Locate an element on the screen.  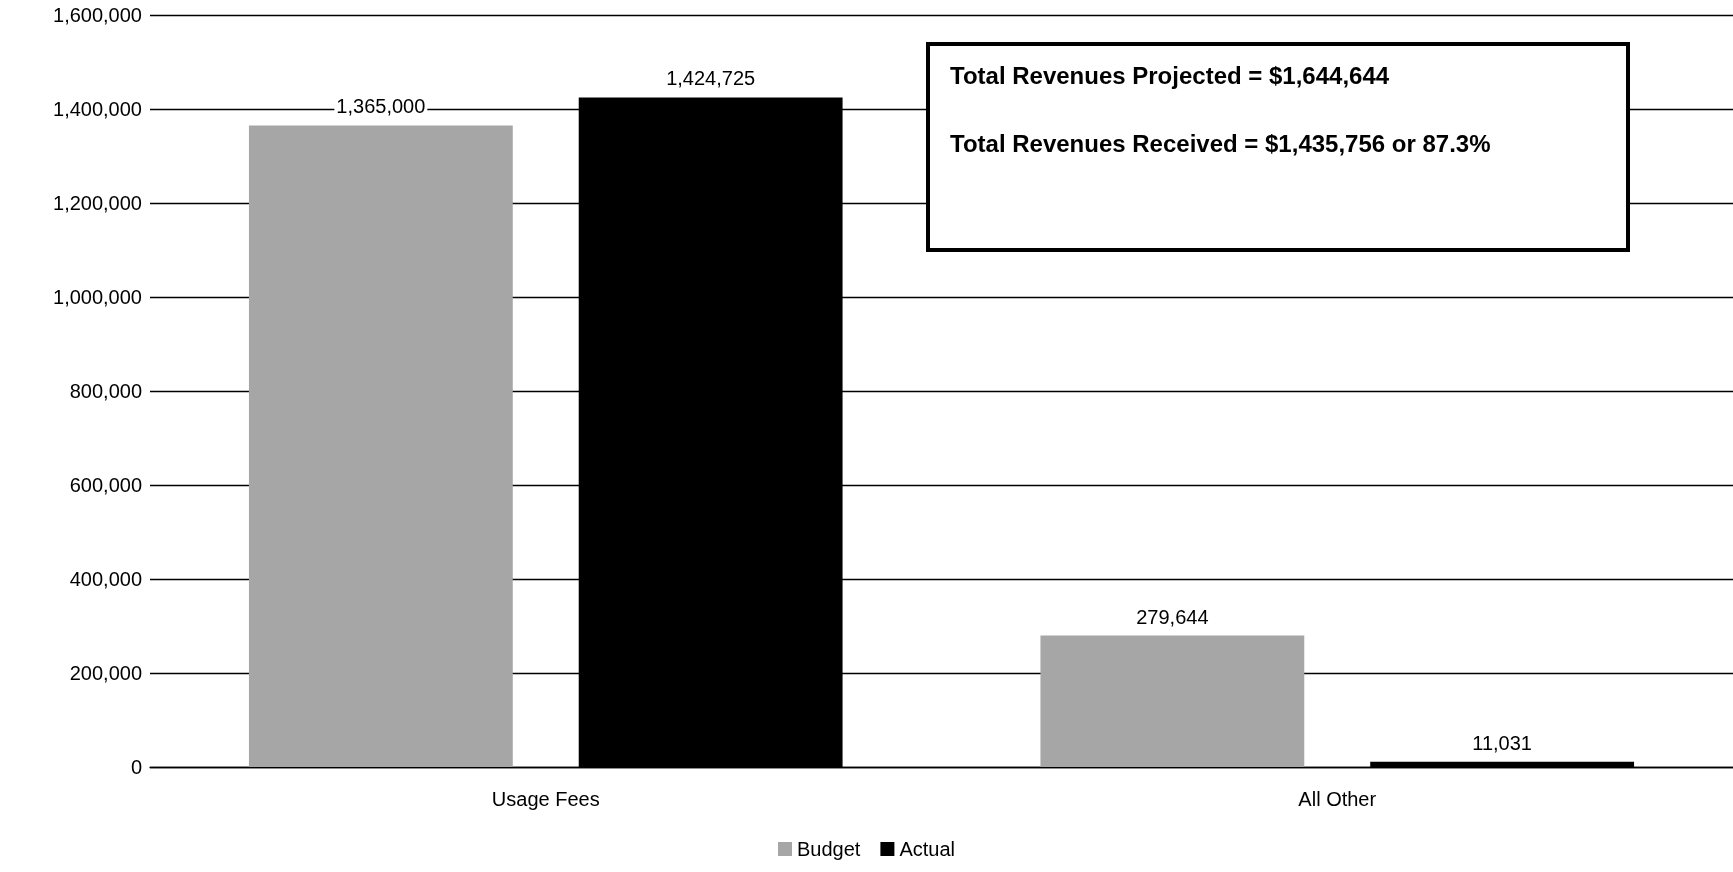
annotation: Total Revenues Projected = $1,644,644 is located at coordinates (1170, 76).